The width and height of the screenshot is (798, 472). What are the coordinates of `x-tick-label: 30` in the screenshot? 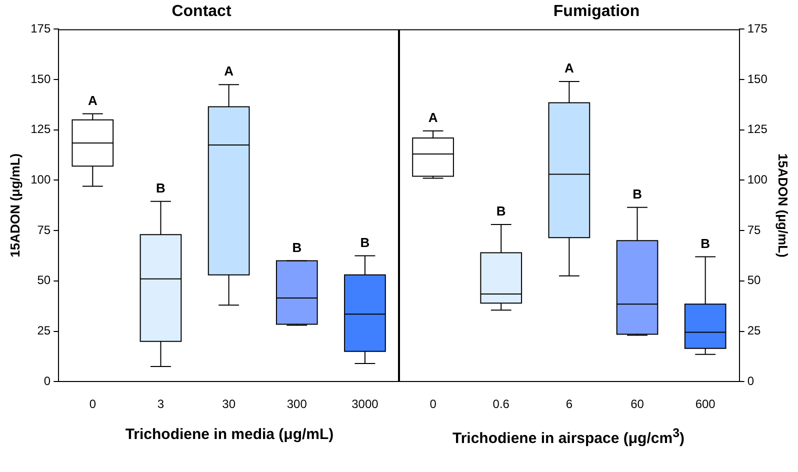 It's located at (229, 404).